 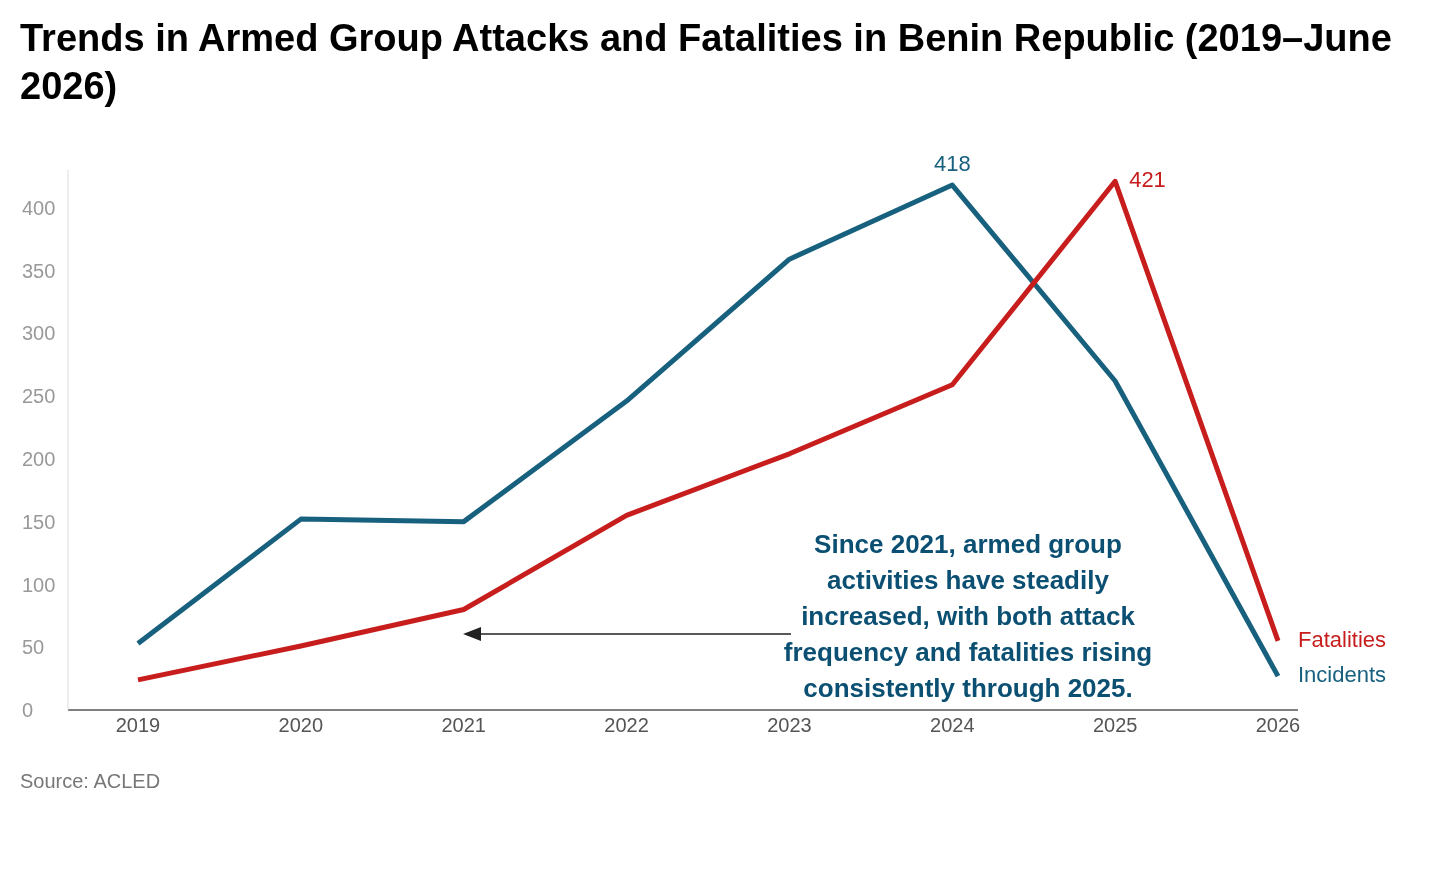 I want to click on data-label: 421, so click(x=1147, y=180).